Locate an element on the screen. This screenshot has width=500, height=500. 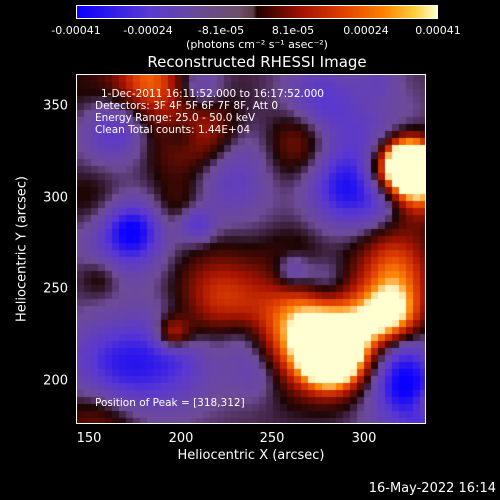
clean-counts-label: Clean Total counts: 1.44E+04 is located at coordinates (173, 130).